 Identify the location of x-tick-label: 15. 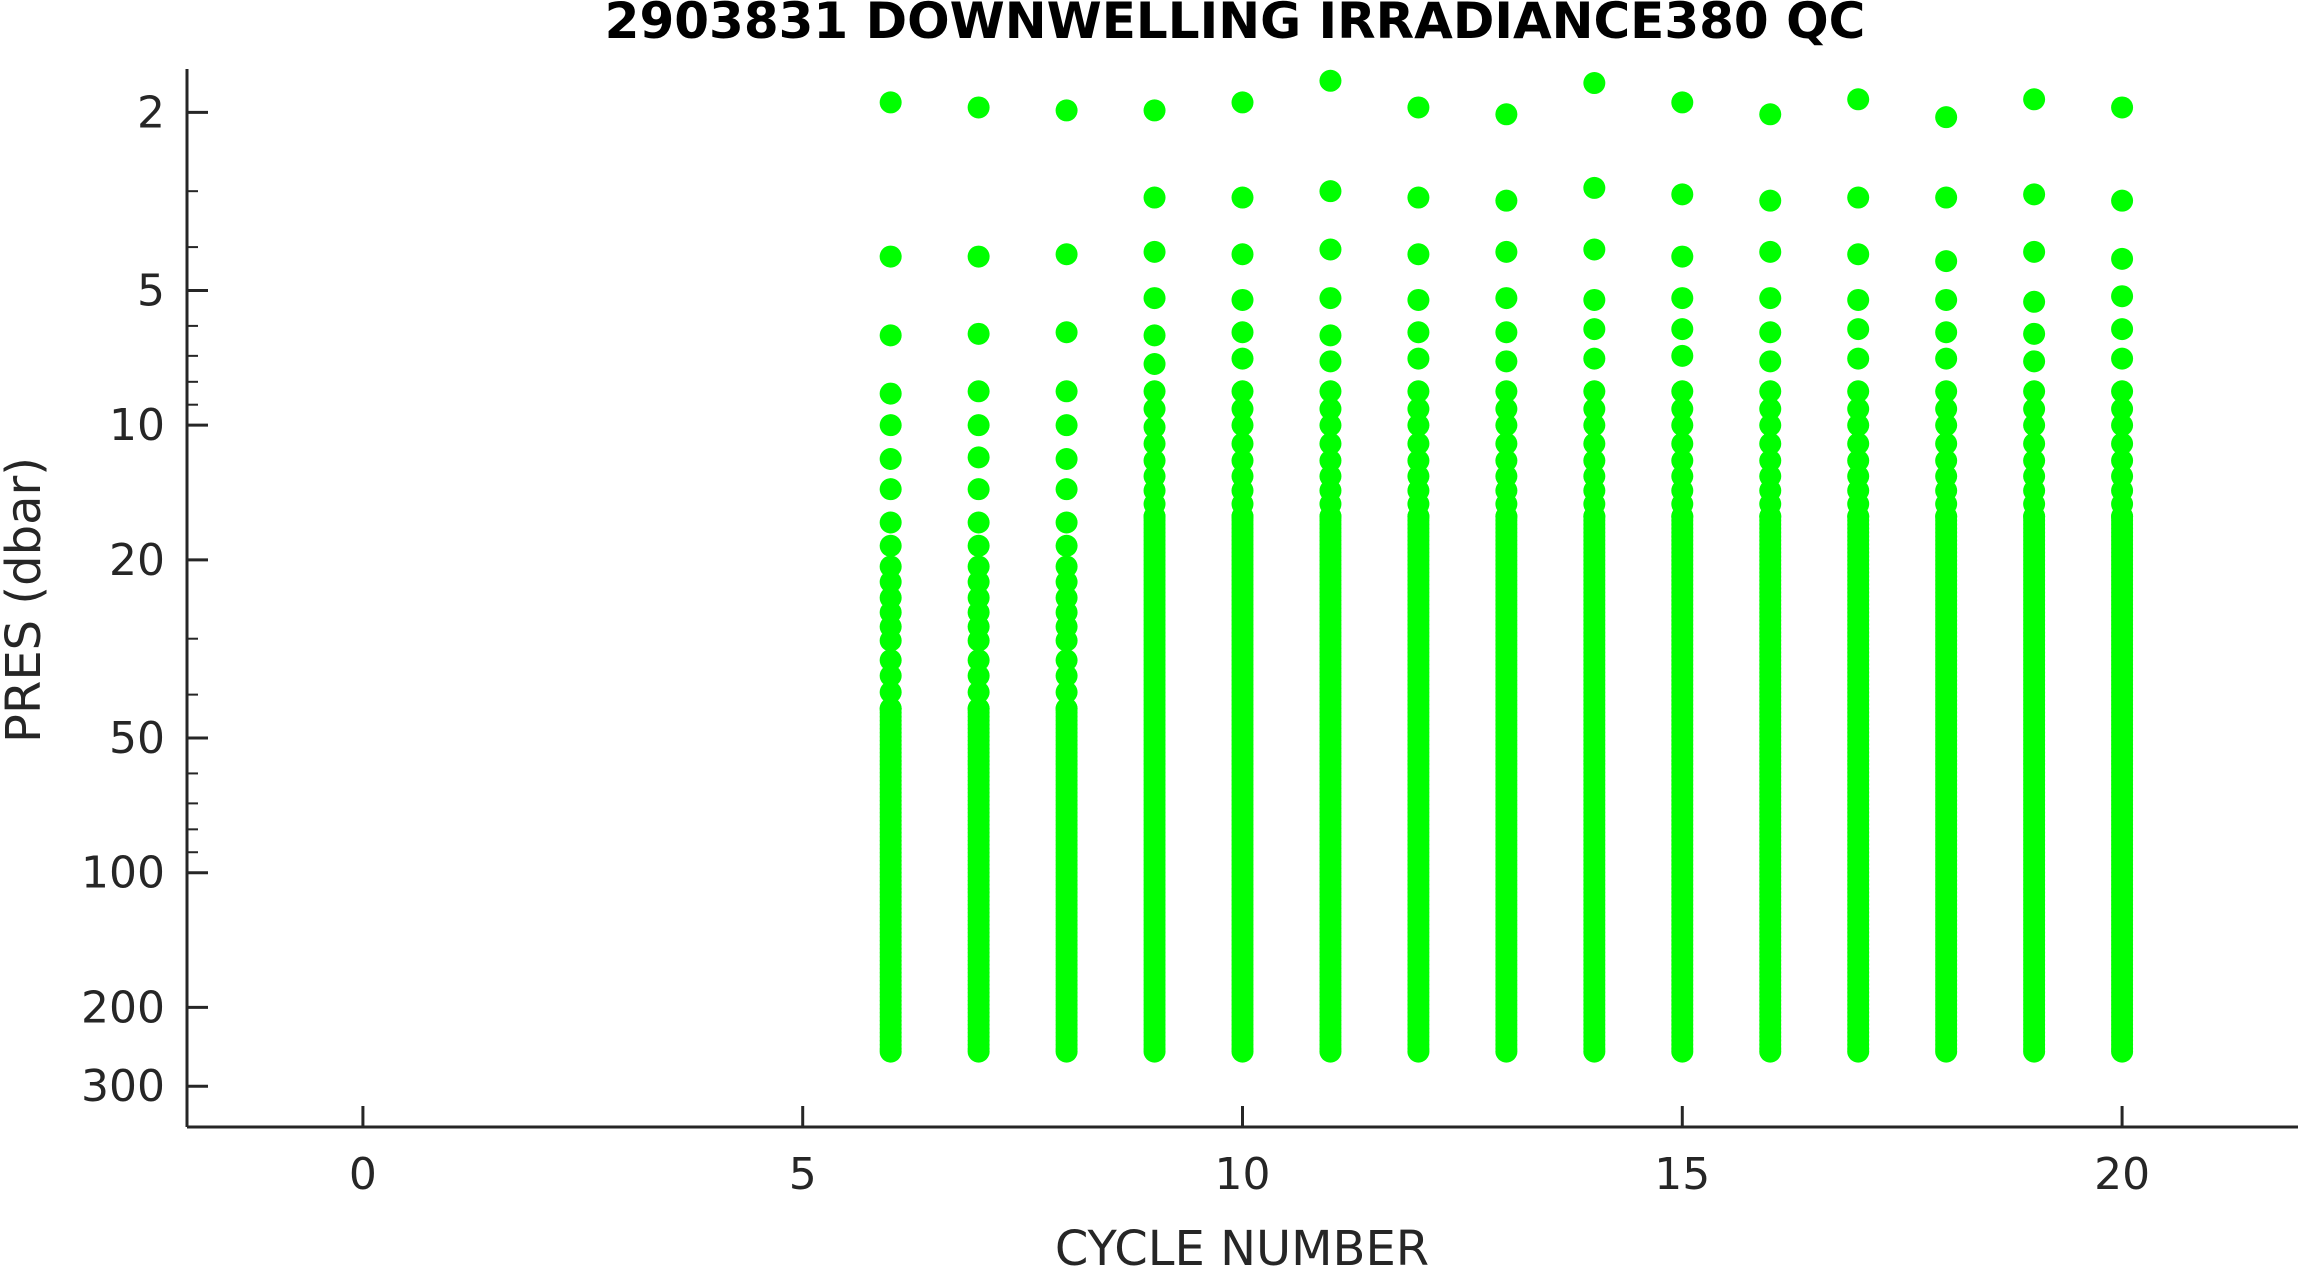
(1682, 1174).